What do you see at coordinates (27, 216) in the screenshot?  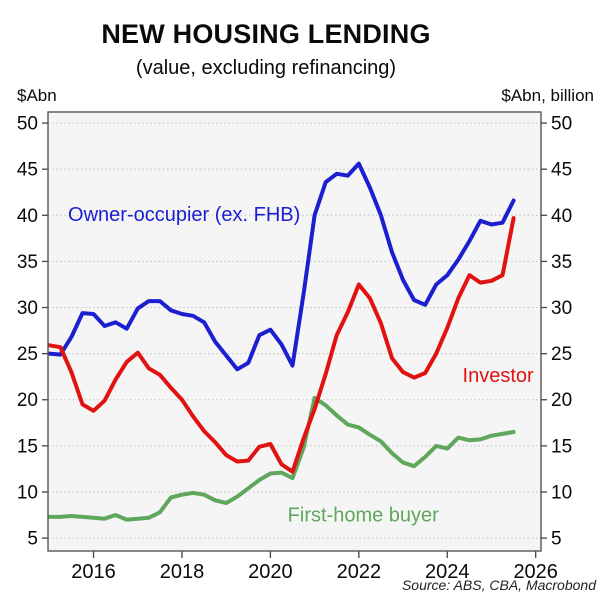 I see `y-axis-label-left: 40` at bounding box center [27, 216].